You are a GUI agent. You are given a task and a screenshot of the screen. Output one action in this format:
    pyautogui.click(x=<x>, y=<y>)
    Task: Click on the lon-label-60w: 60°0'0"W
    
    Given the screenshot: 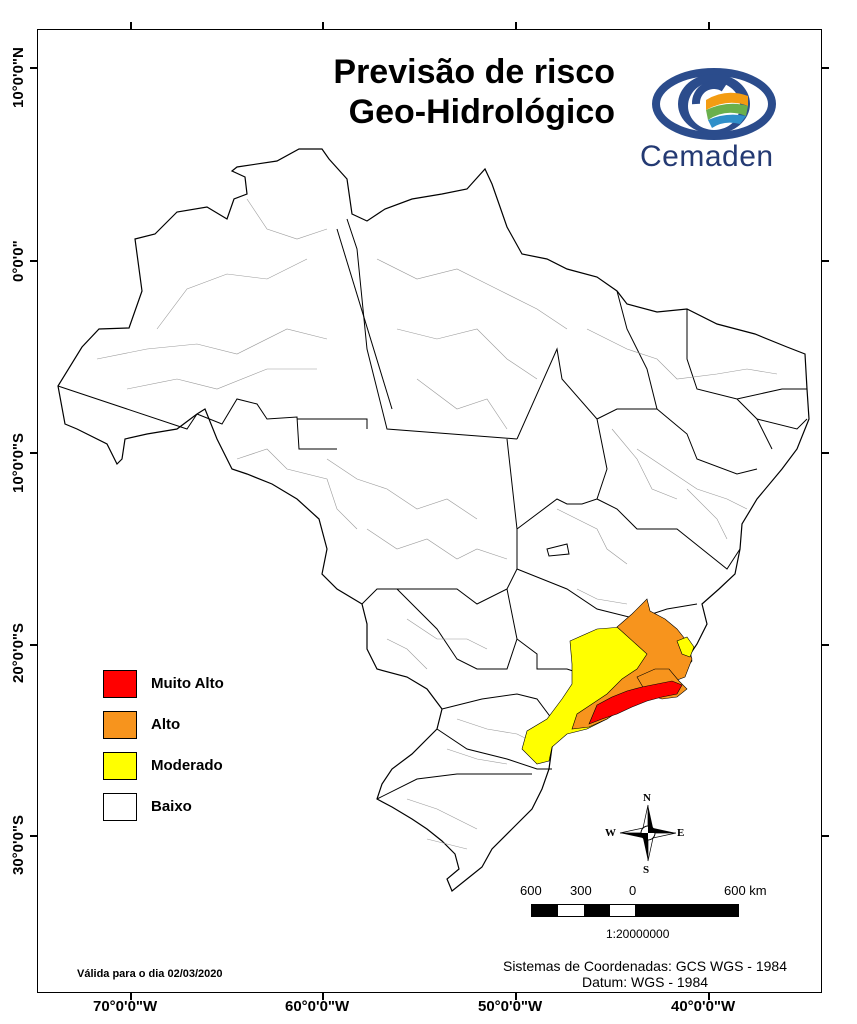 What is the action you would take?
    pyautogui.click(x=317, y=1006)
    